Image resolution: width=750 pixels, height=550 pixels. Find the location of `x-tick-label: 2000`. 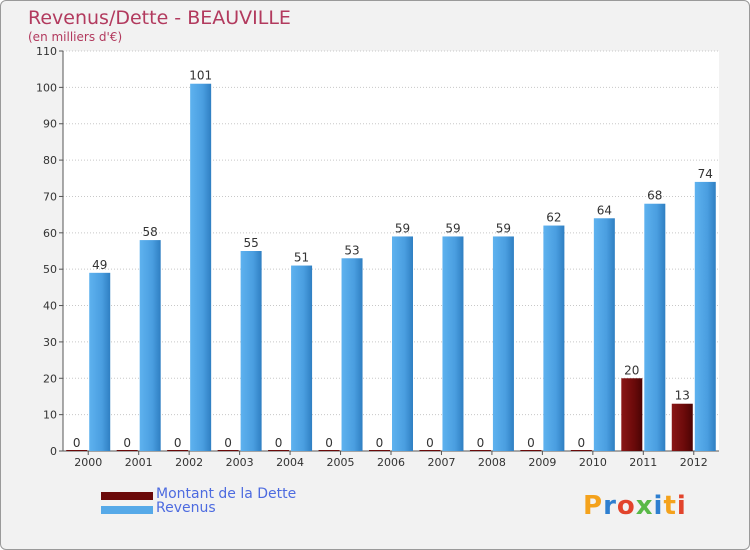

x-tick-label: 2000 is located at coordinates (88, 462).